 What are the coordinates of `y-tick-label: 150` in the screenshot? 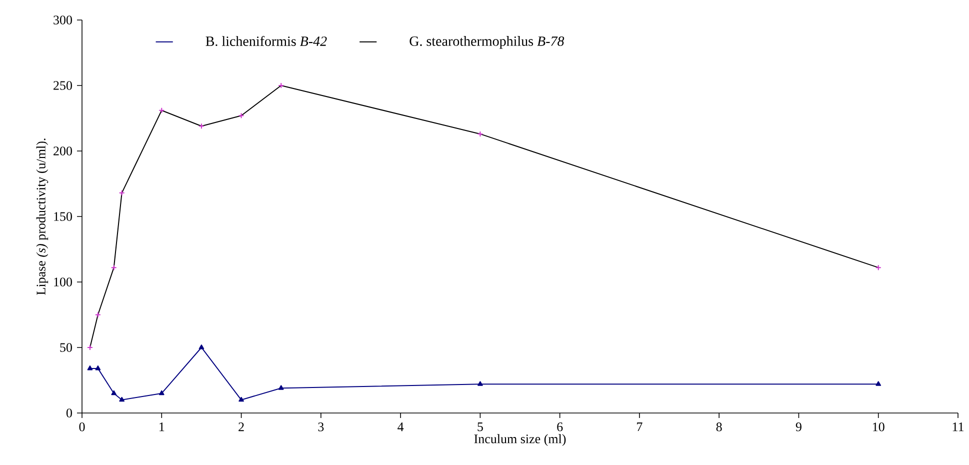 It's located at (63, 216).